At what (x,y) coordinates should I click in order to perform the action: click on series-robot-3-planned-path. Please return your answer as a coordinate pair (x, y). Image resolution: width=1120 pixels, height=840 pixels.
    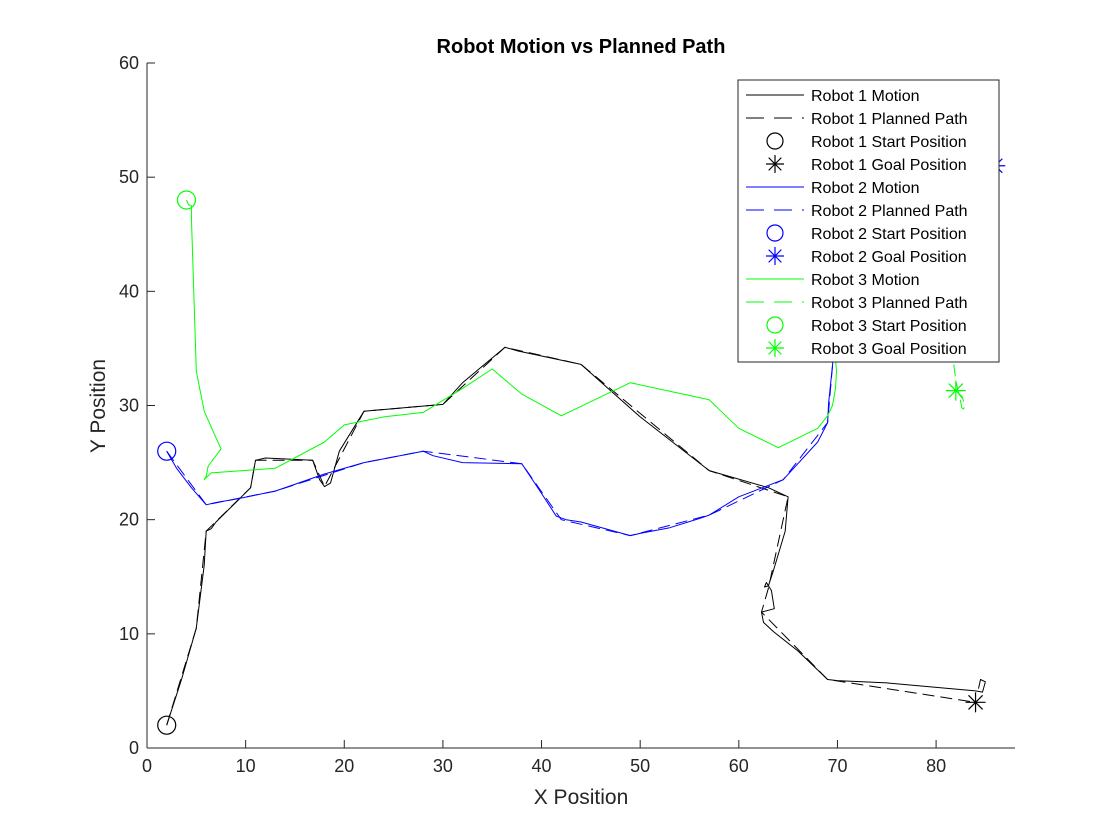
    Looking at the image, I should click on (959, 387).